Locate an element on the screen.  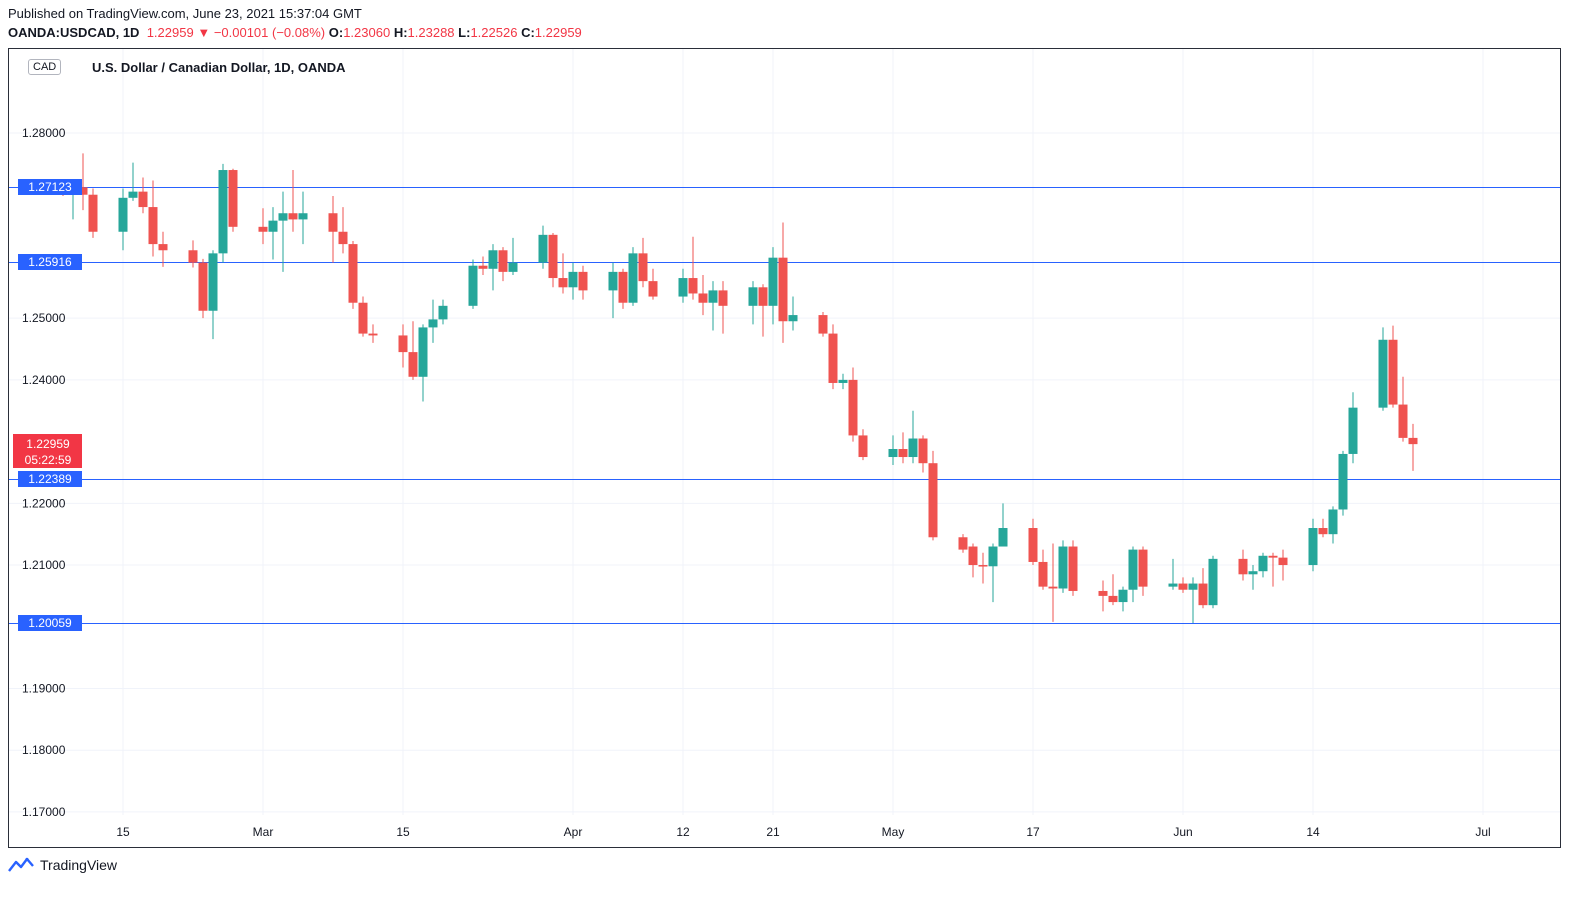
level-tag is located at coordinates (50, 623).